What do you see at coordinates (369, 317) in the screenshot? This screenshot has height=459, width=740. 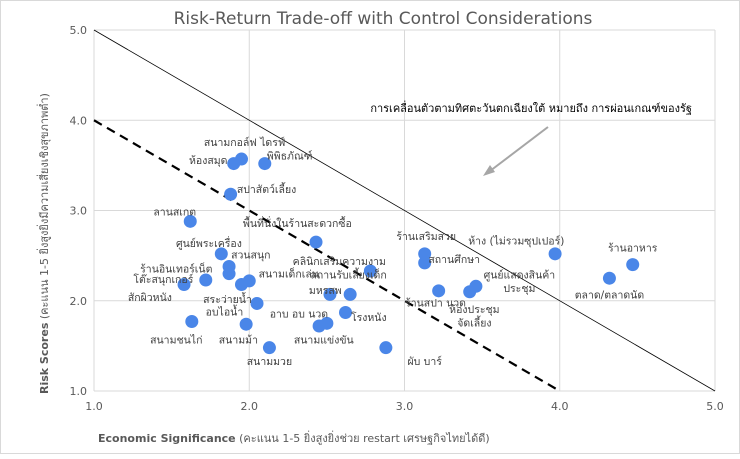 I see `point-label: โรงหนัง` at bounding box center [369, 317].